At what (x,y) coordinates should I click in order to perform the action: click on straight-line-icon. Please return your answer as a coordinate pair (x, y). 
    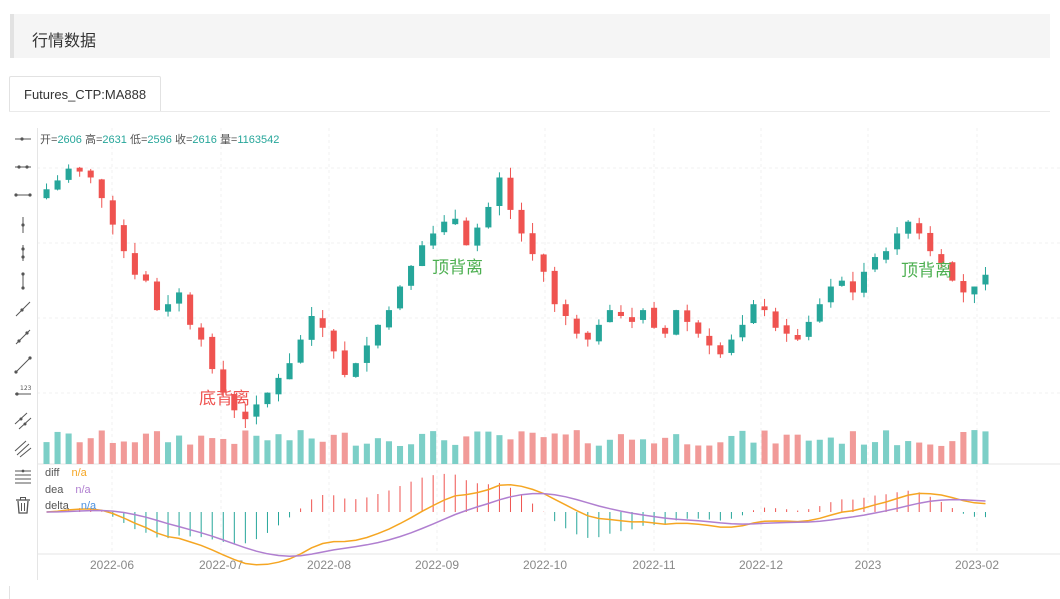
    Looking at the image, I should click on (23, 365).